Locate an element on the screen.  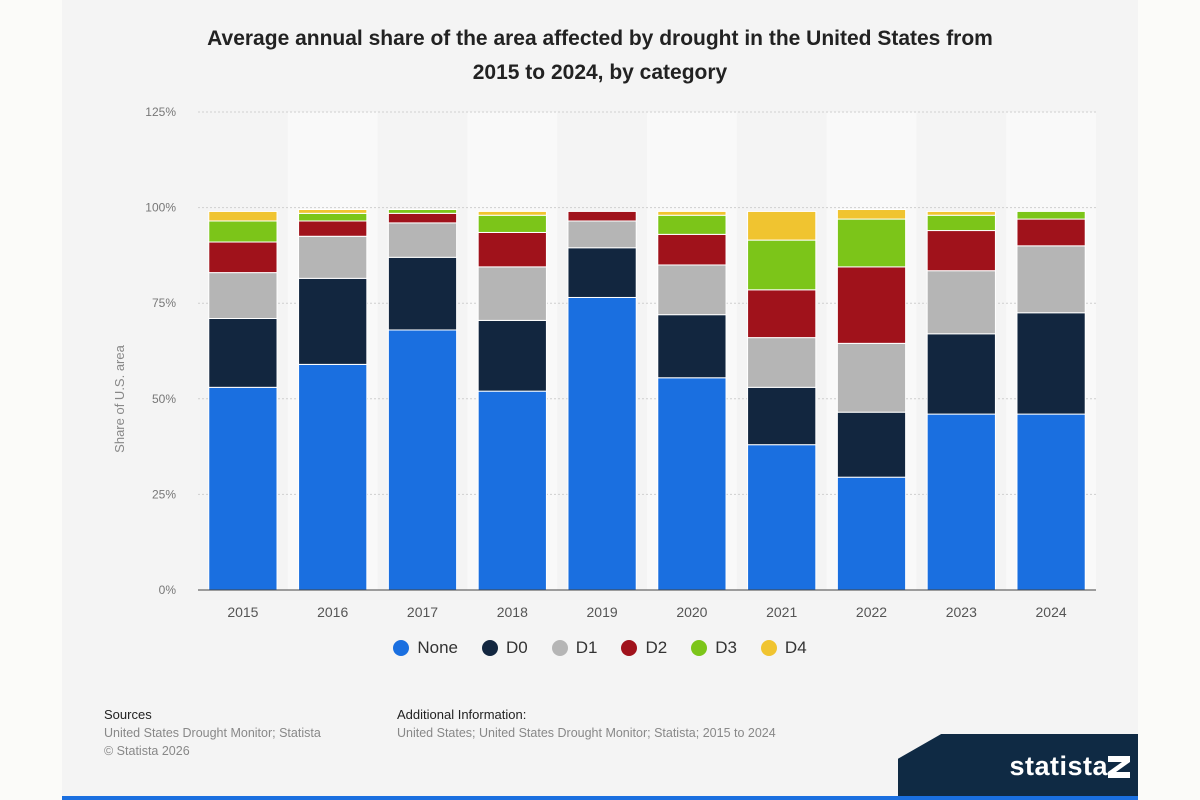
bar-d4-2018 is located at coordinates (512, 213).